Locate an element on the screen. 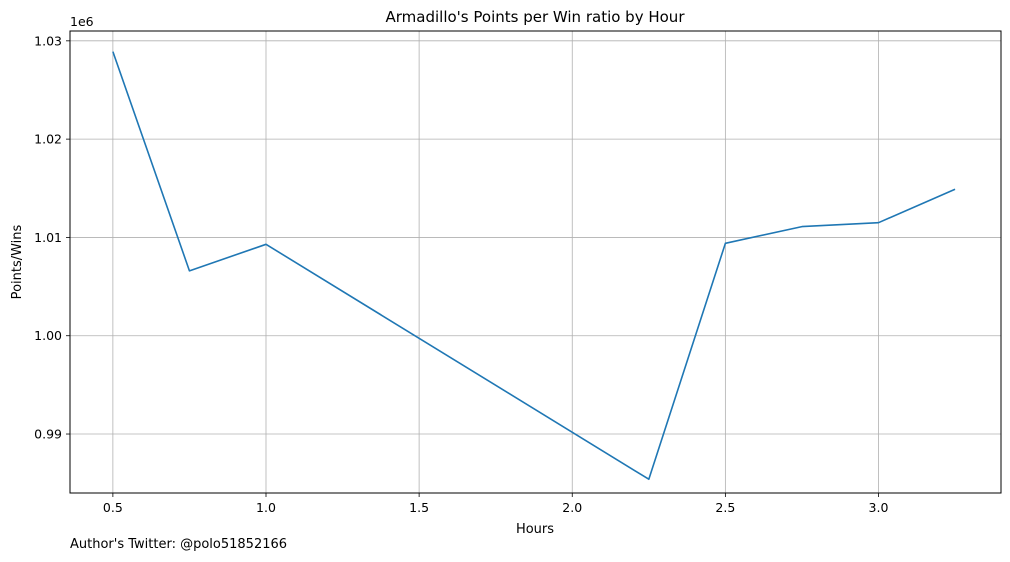 This screenshot has height=562, width=1010. x-tick-label: 1.5 is located at coordinates (419, 507).